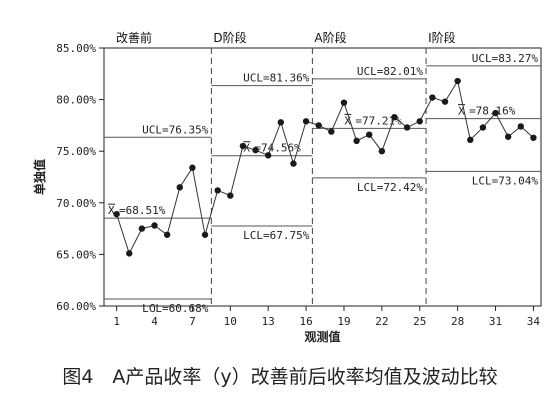  What do you see at coordinates (390, 187) in the screenshot?
I see `lcl-label: LCL=72.42%` at bounding box center [390, 187].